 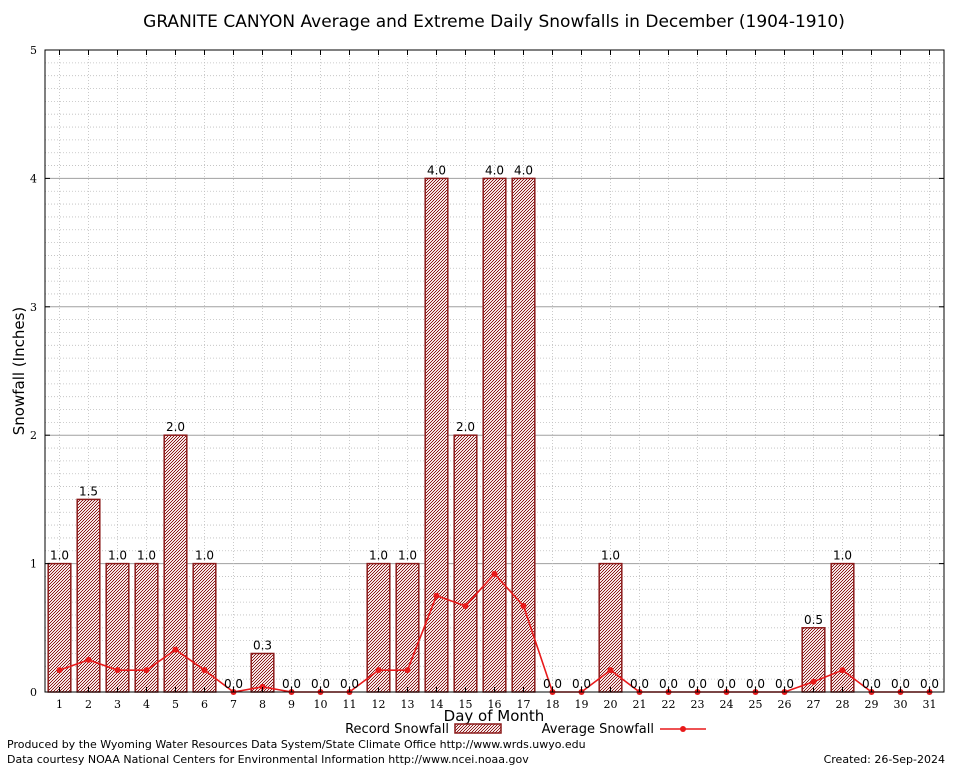 What do you see at coordinates (33, 178) in the screenshot?
I see `y-tick-label: 4` at bounding box center [33, 178].